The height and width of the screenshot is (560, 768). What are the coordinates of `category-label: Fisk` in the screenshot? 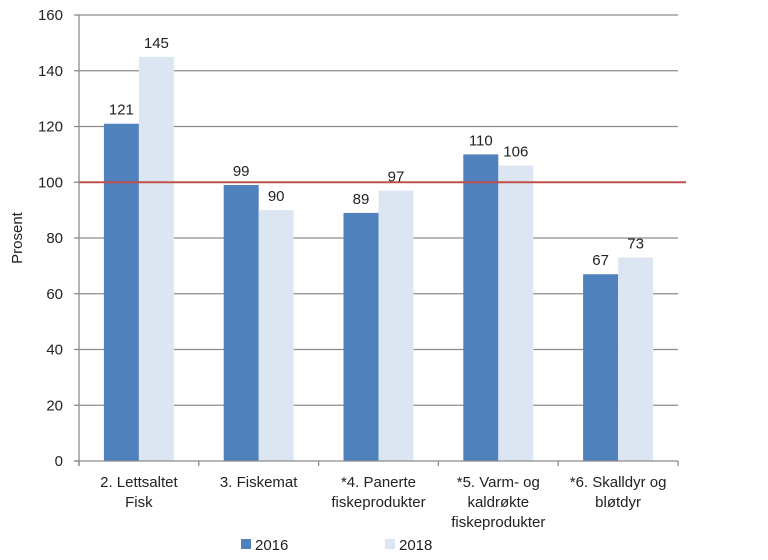 It's located at (139, 502).